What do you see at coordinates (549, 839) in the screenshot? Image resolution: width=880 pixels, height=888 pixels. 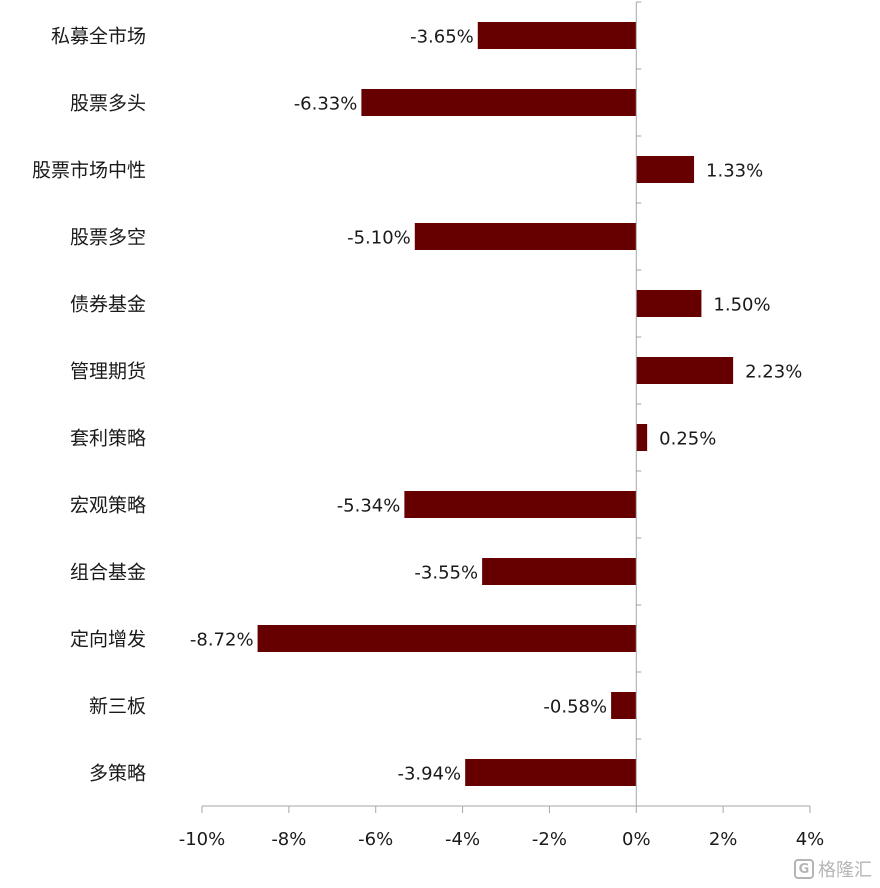 I see `x-tick-label: -2%` at bounding box center [549, 839].